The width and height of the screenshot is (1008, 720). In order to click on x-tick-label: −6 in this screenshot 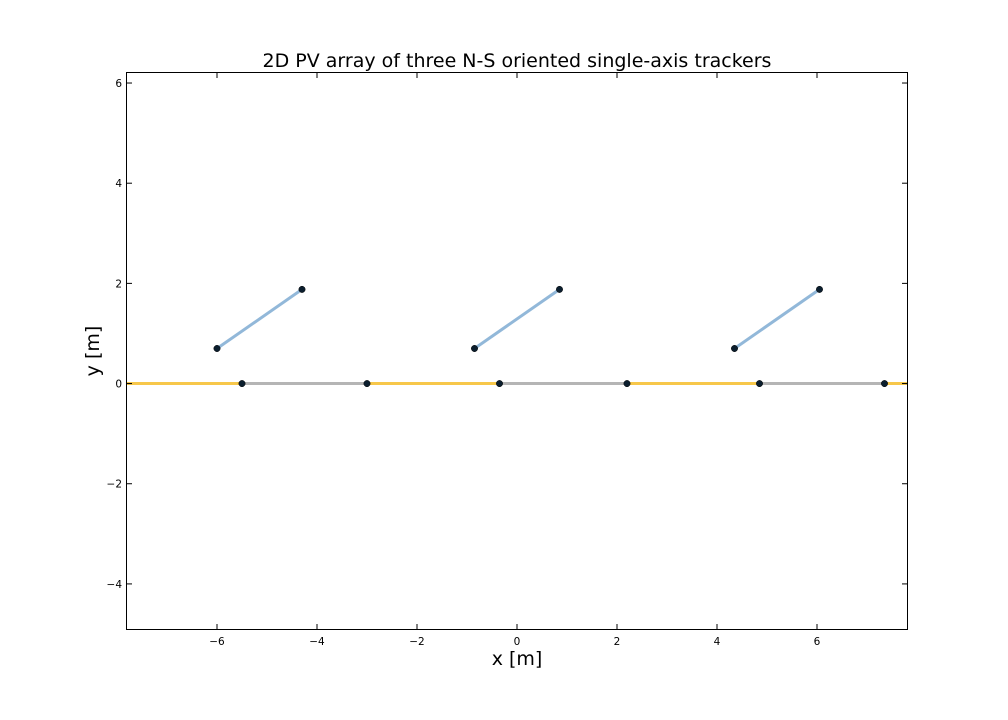, I will do `click(217, 642)`.